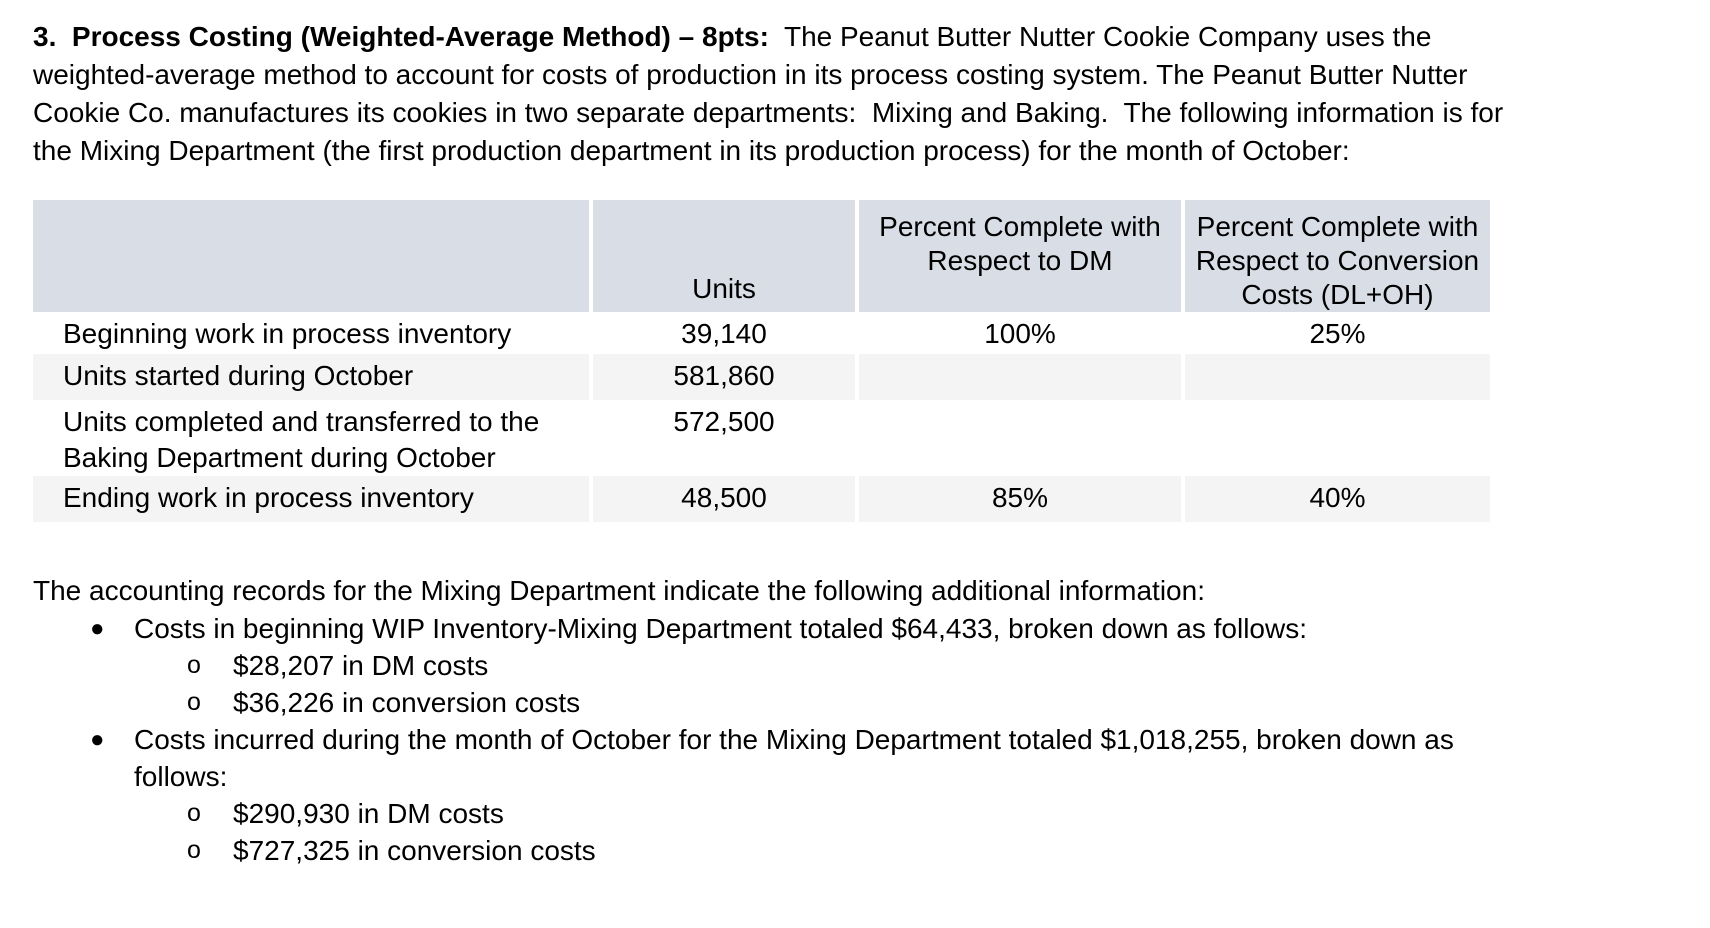 The height and width of the screenshot is (928, 1710). I want to click on list-item-text: $28,207 in DM costs, so click(361, 665).